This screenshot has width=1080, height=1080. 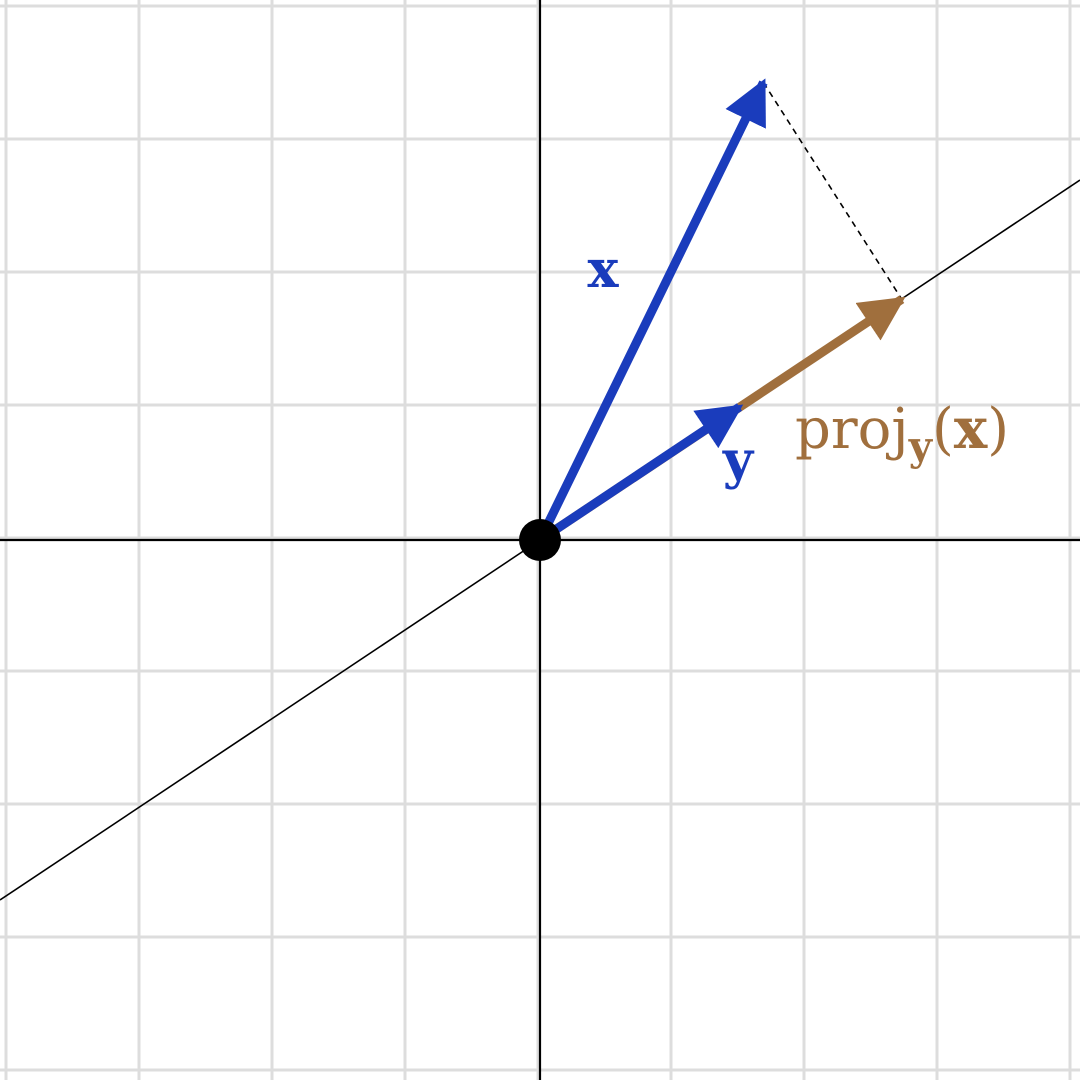 I want to click on projection-label: projy(x), so click(x=902, y=433).